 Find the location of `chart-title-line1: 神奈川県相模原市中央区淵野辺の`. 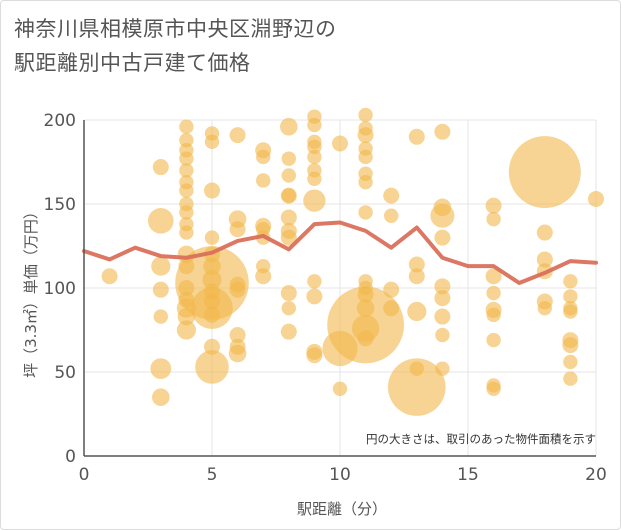

chart-title-line1: 神奈川県相模原市中央区淵野辺の is located at coordinates (175, 29).